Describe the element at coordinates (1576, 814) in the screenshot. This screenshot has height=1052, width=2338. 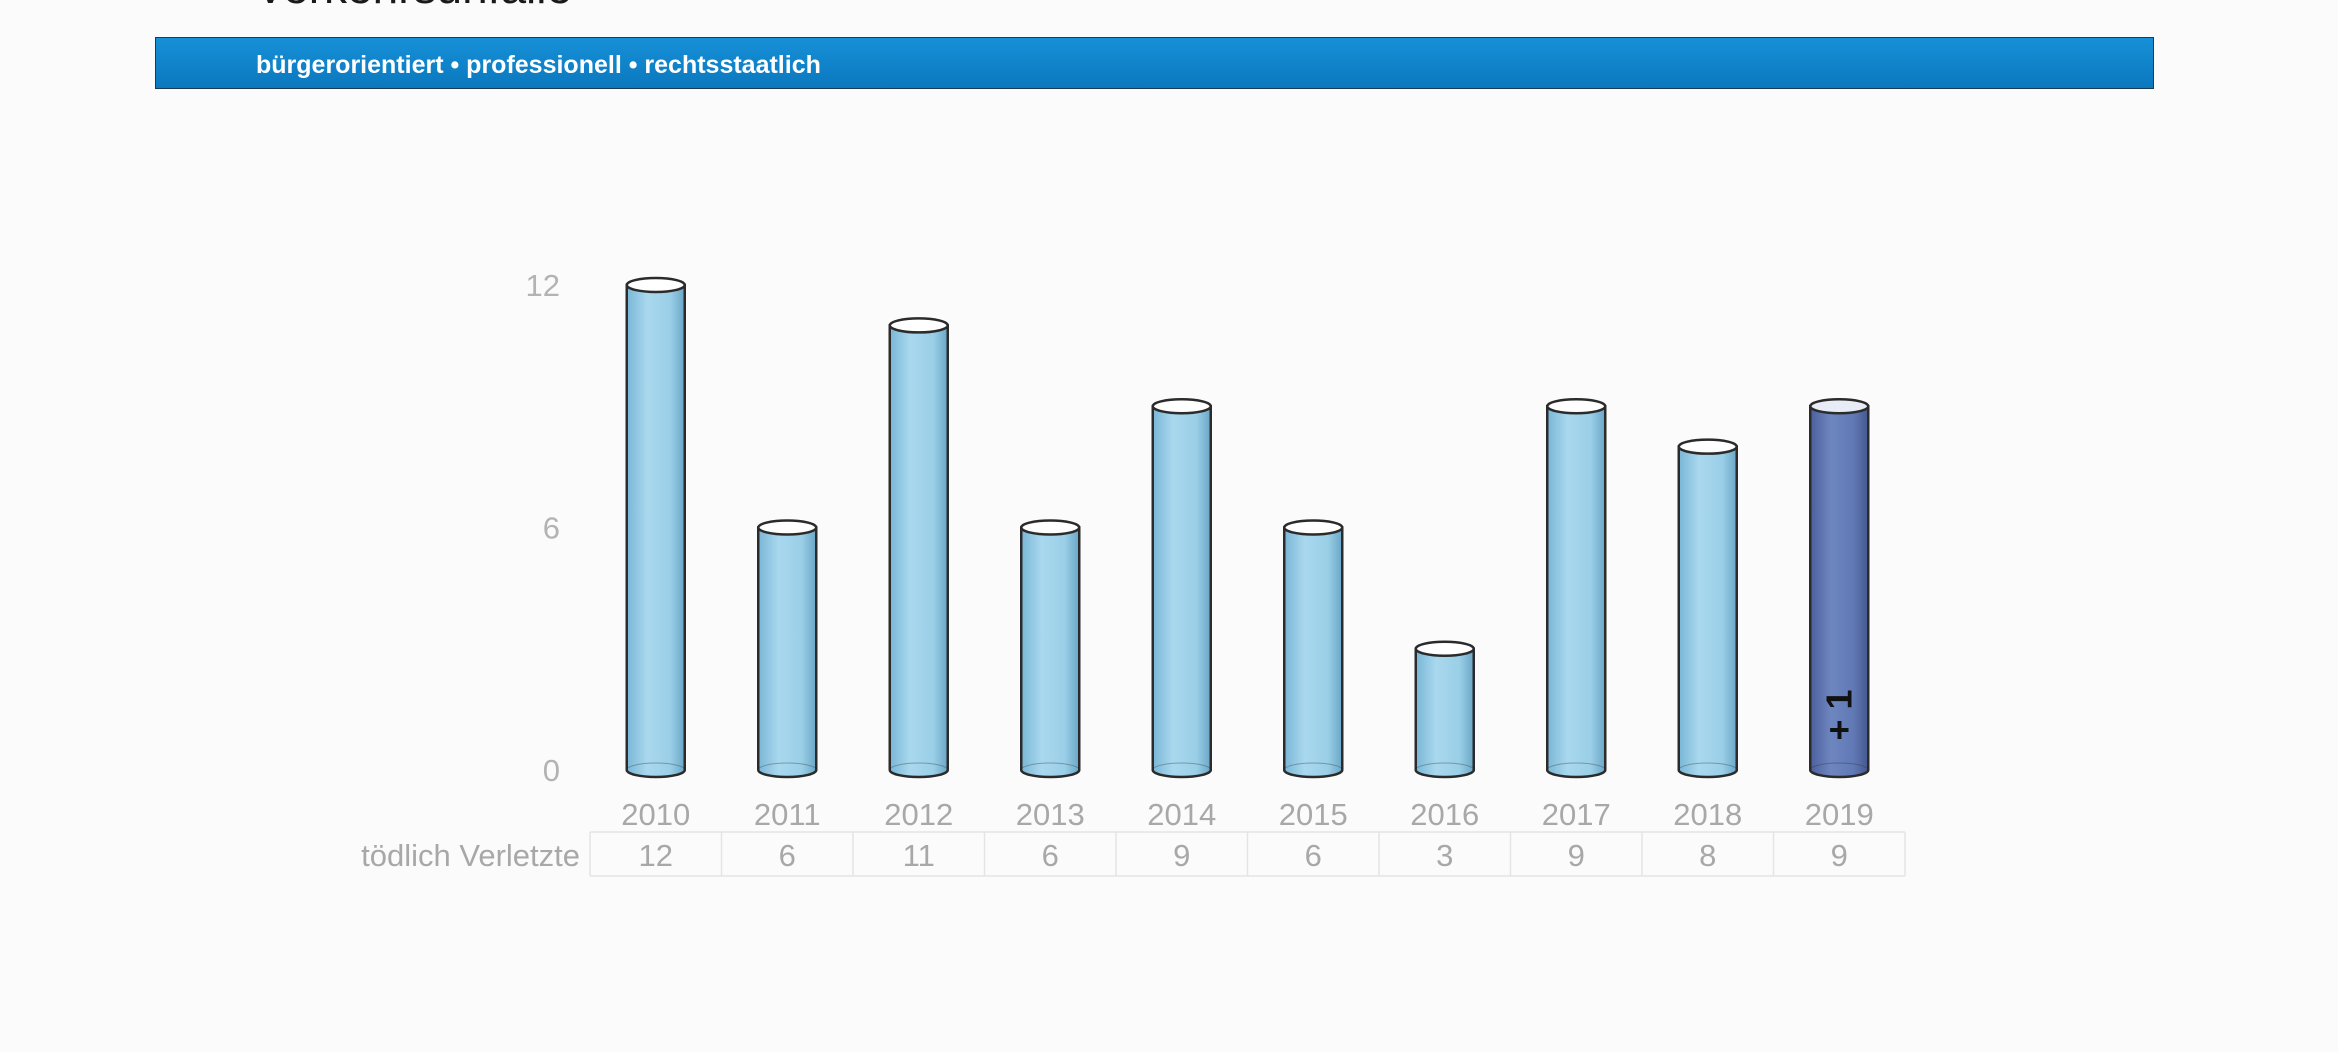
I see `x-tick-label: 2017` at that location.